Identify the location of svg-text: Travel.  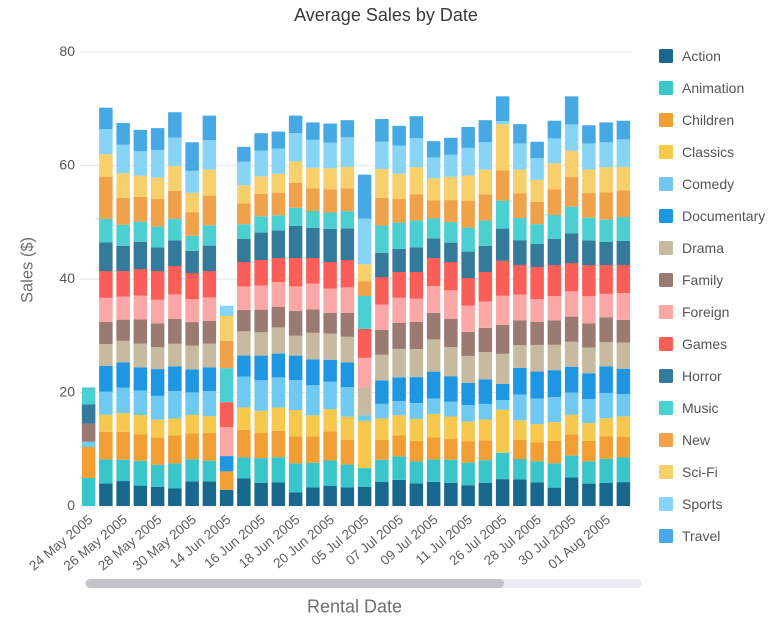
(701, 536).